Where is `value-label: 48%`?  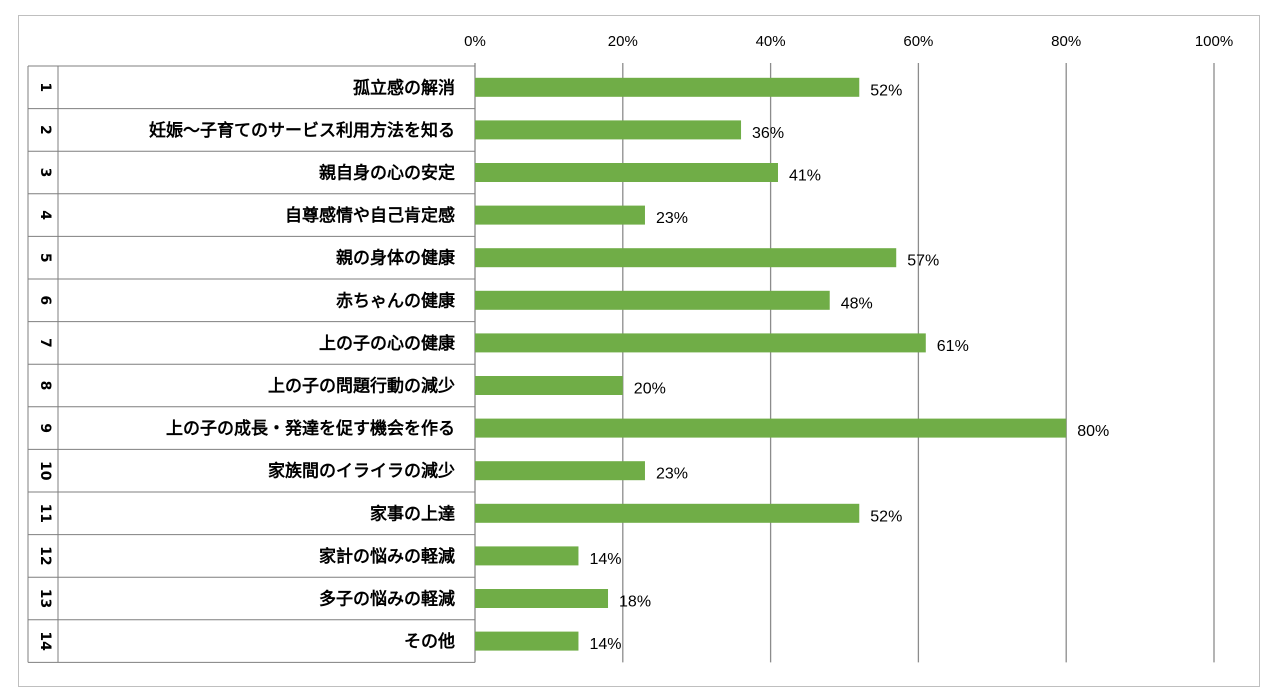
value-label: 48% is located at coordinates (857, 303).